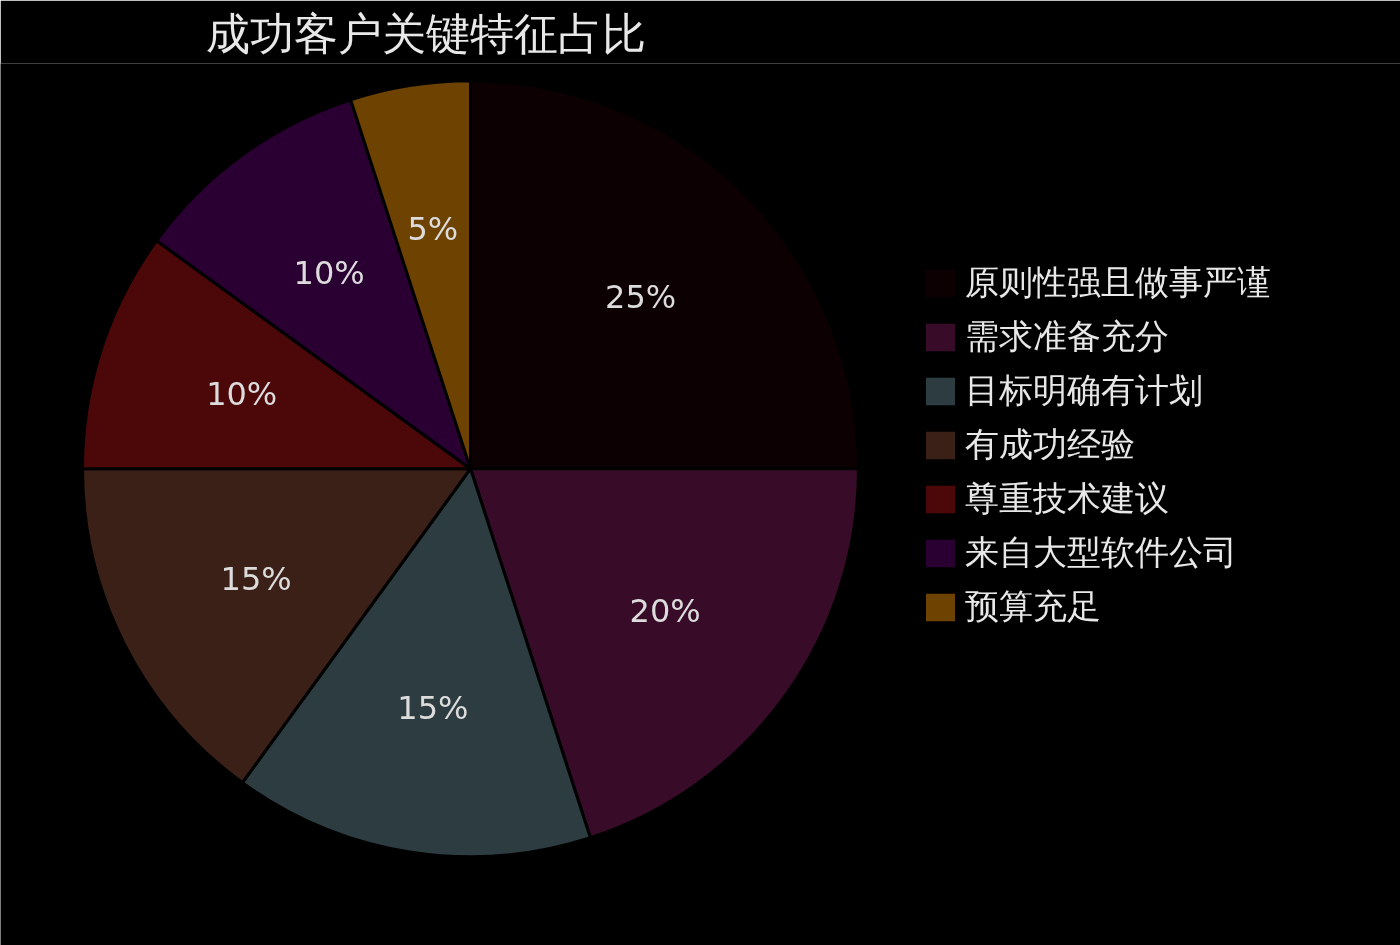  I want to click on legend-label: 预算充足, so click(1033, 606).